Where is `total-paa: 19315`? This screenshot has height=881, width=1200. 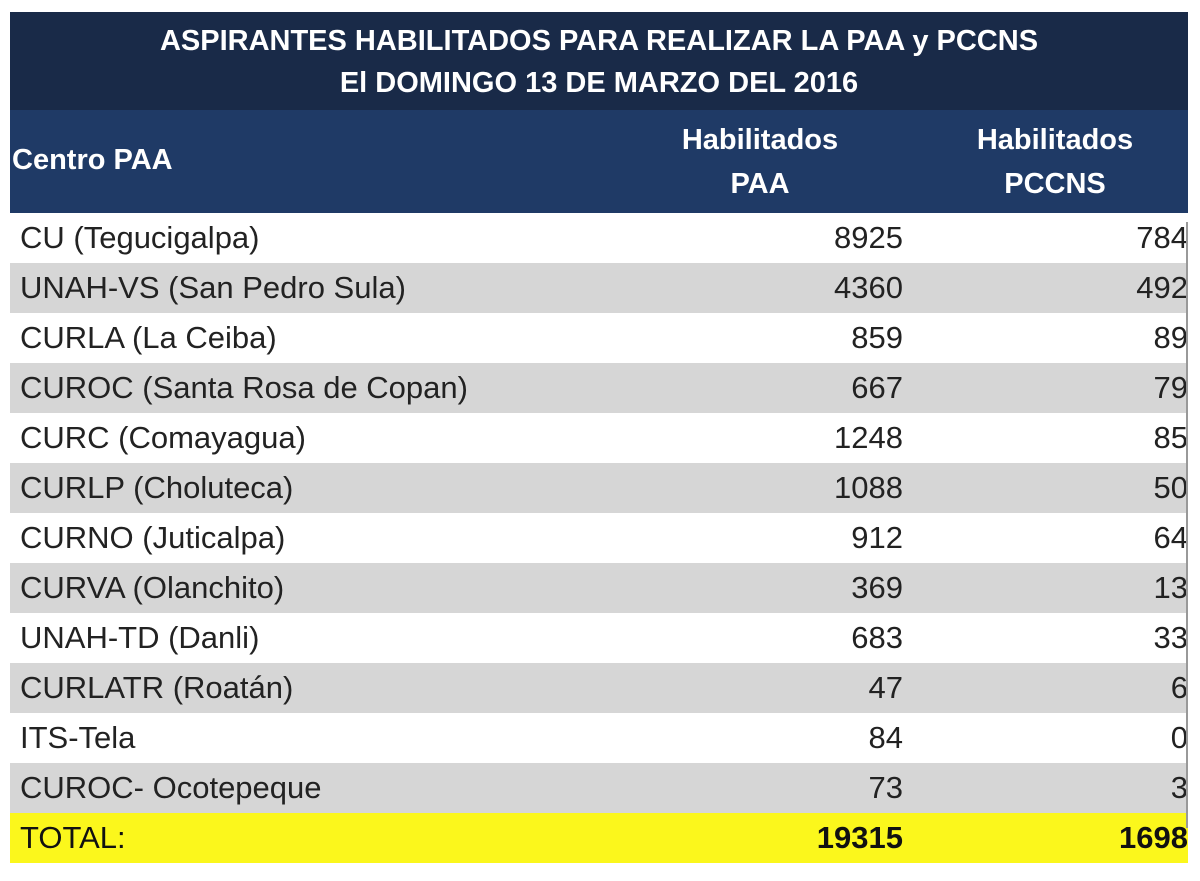 total-paa: 19315 is located at coordinates (859, 837).